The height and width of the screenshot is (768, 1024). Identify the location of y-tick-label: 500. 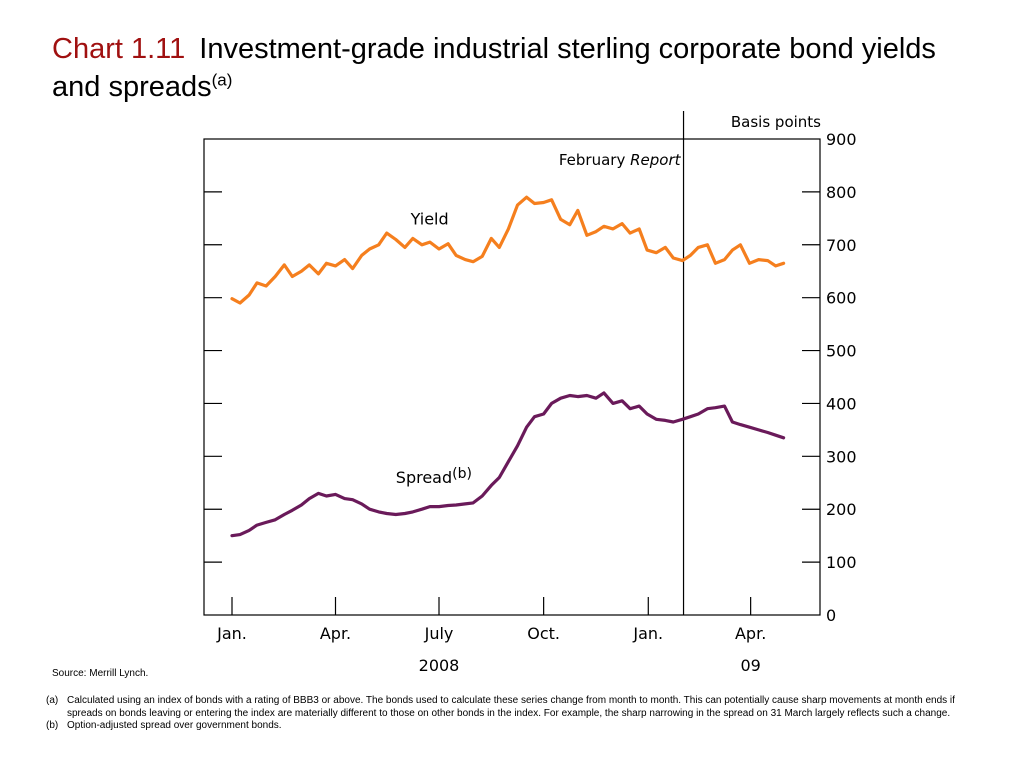
(841, 351).